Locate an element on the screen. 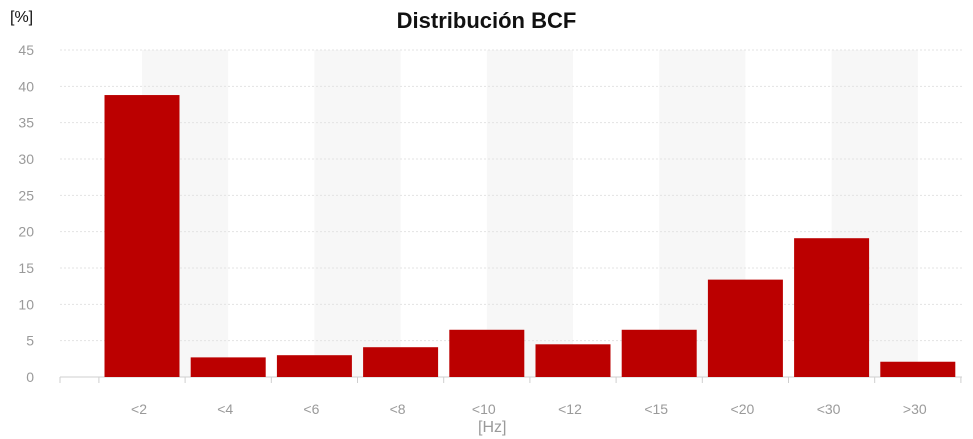  x-tick-label: <6 is located at coordinates (311, 409).